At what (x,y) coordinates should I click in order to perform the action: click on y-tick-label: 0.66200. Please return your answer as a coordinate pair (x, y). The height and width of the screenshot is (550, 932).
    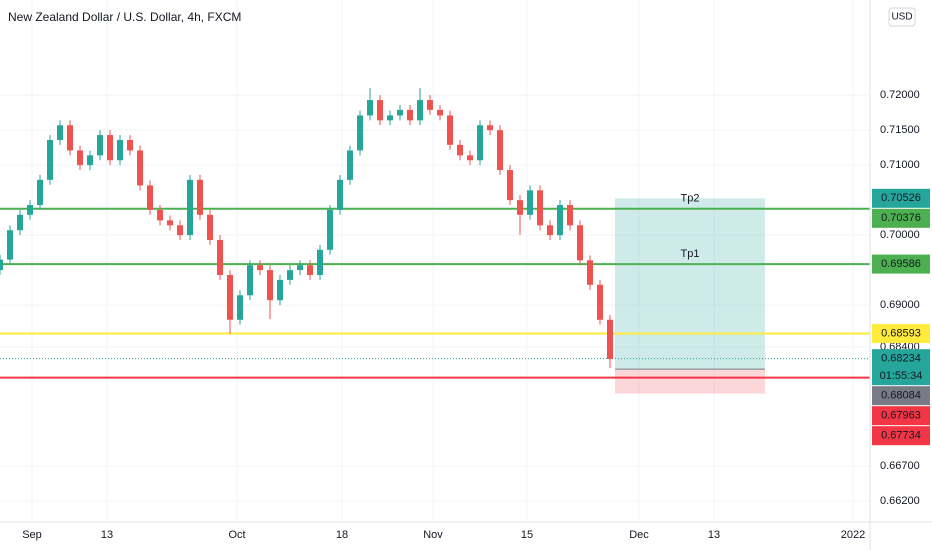
    Looking at the image, I should click on (900, 501).